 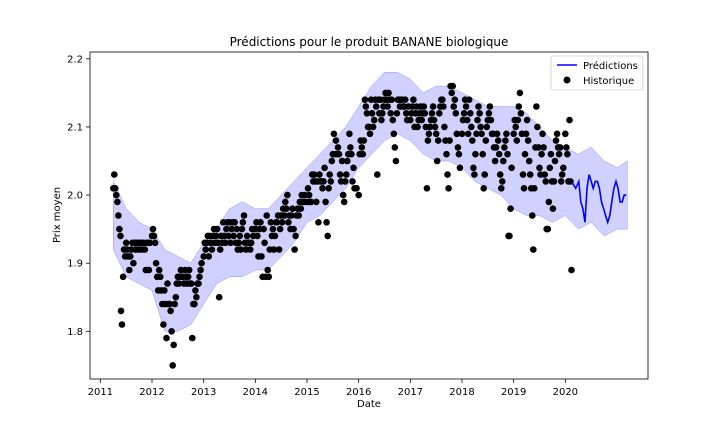 I want to click on y-axis-label: Prix moyen, so click(x=57, y=215).